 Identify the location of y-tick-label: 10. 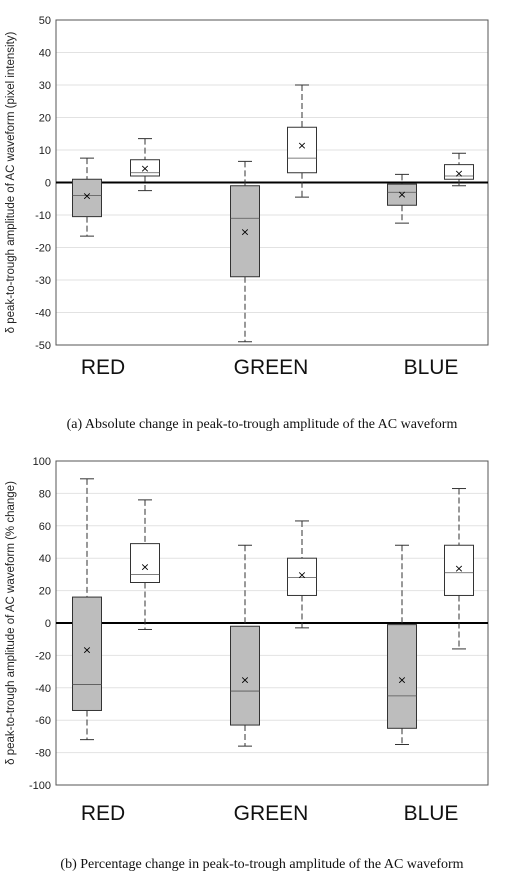
(45, 151).